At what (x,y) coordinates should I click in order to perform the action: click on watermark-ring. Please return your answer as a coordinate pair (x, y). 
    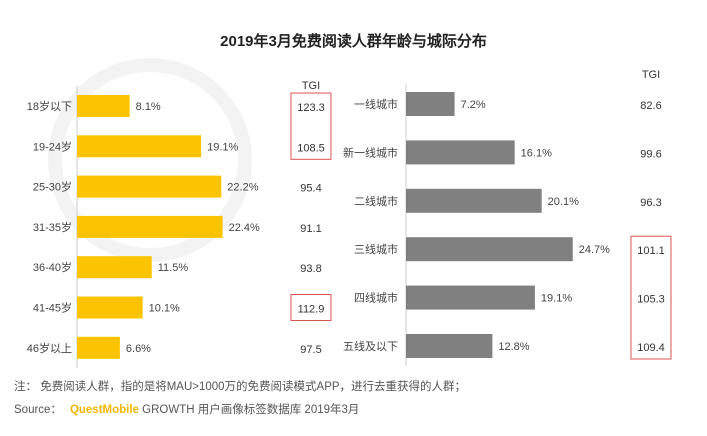
    Looking at the image, I should click on (150, 160).